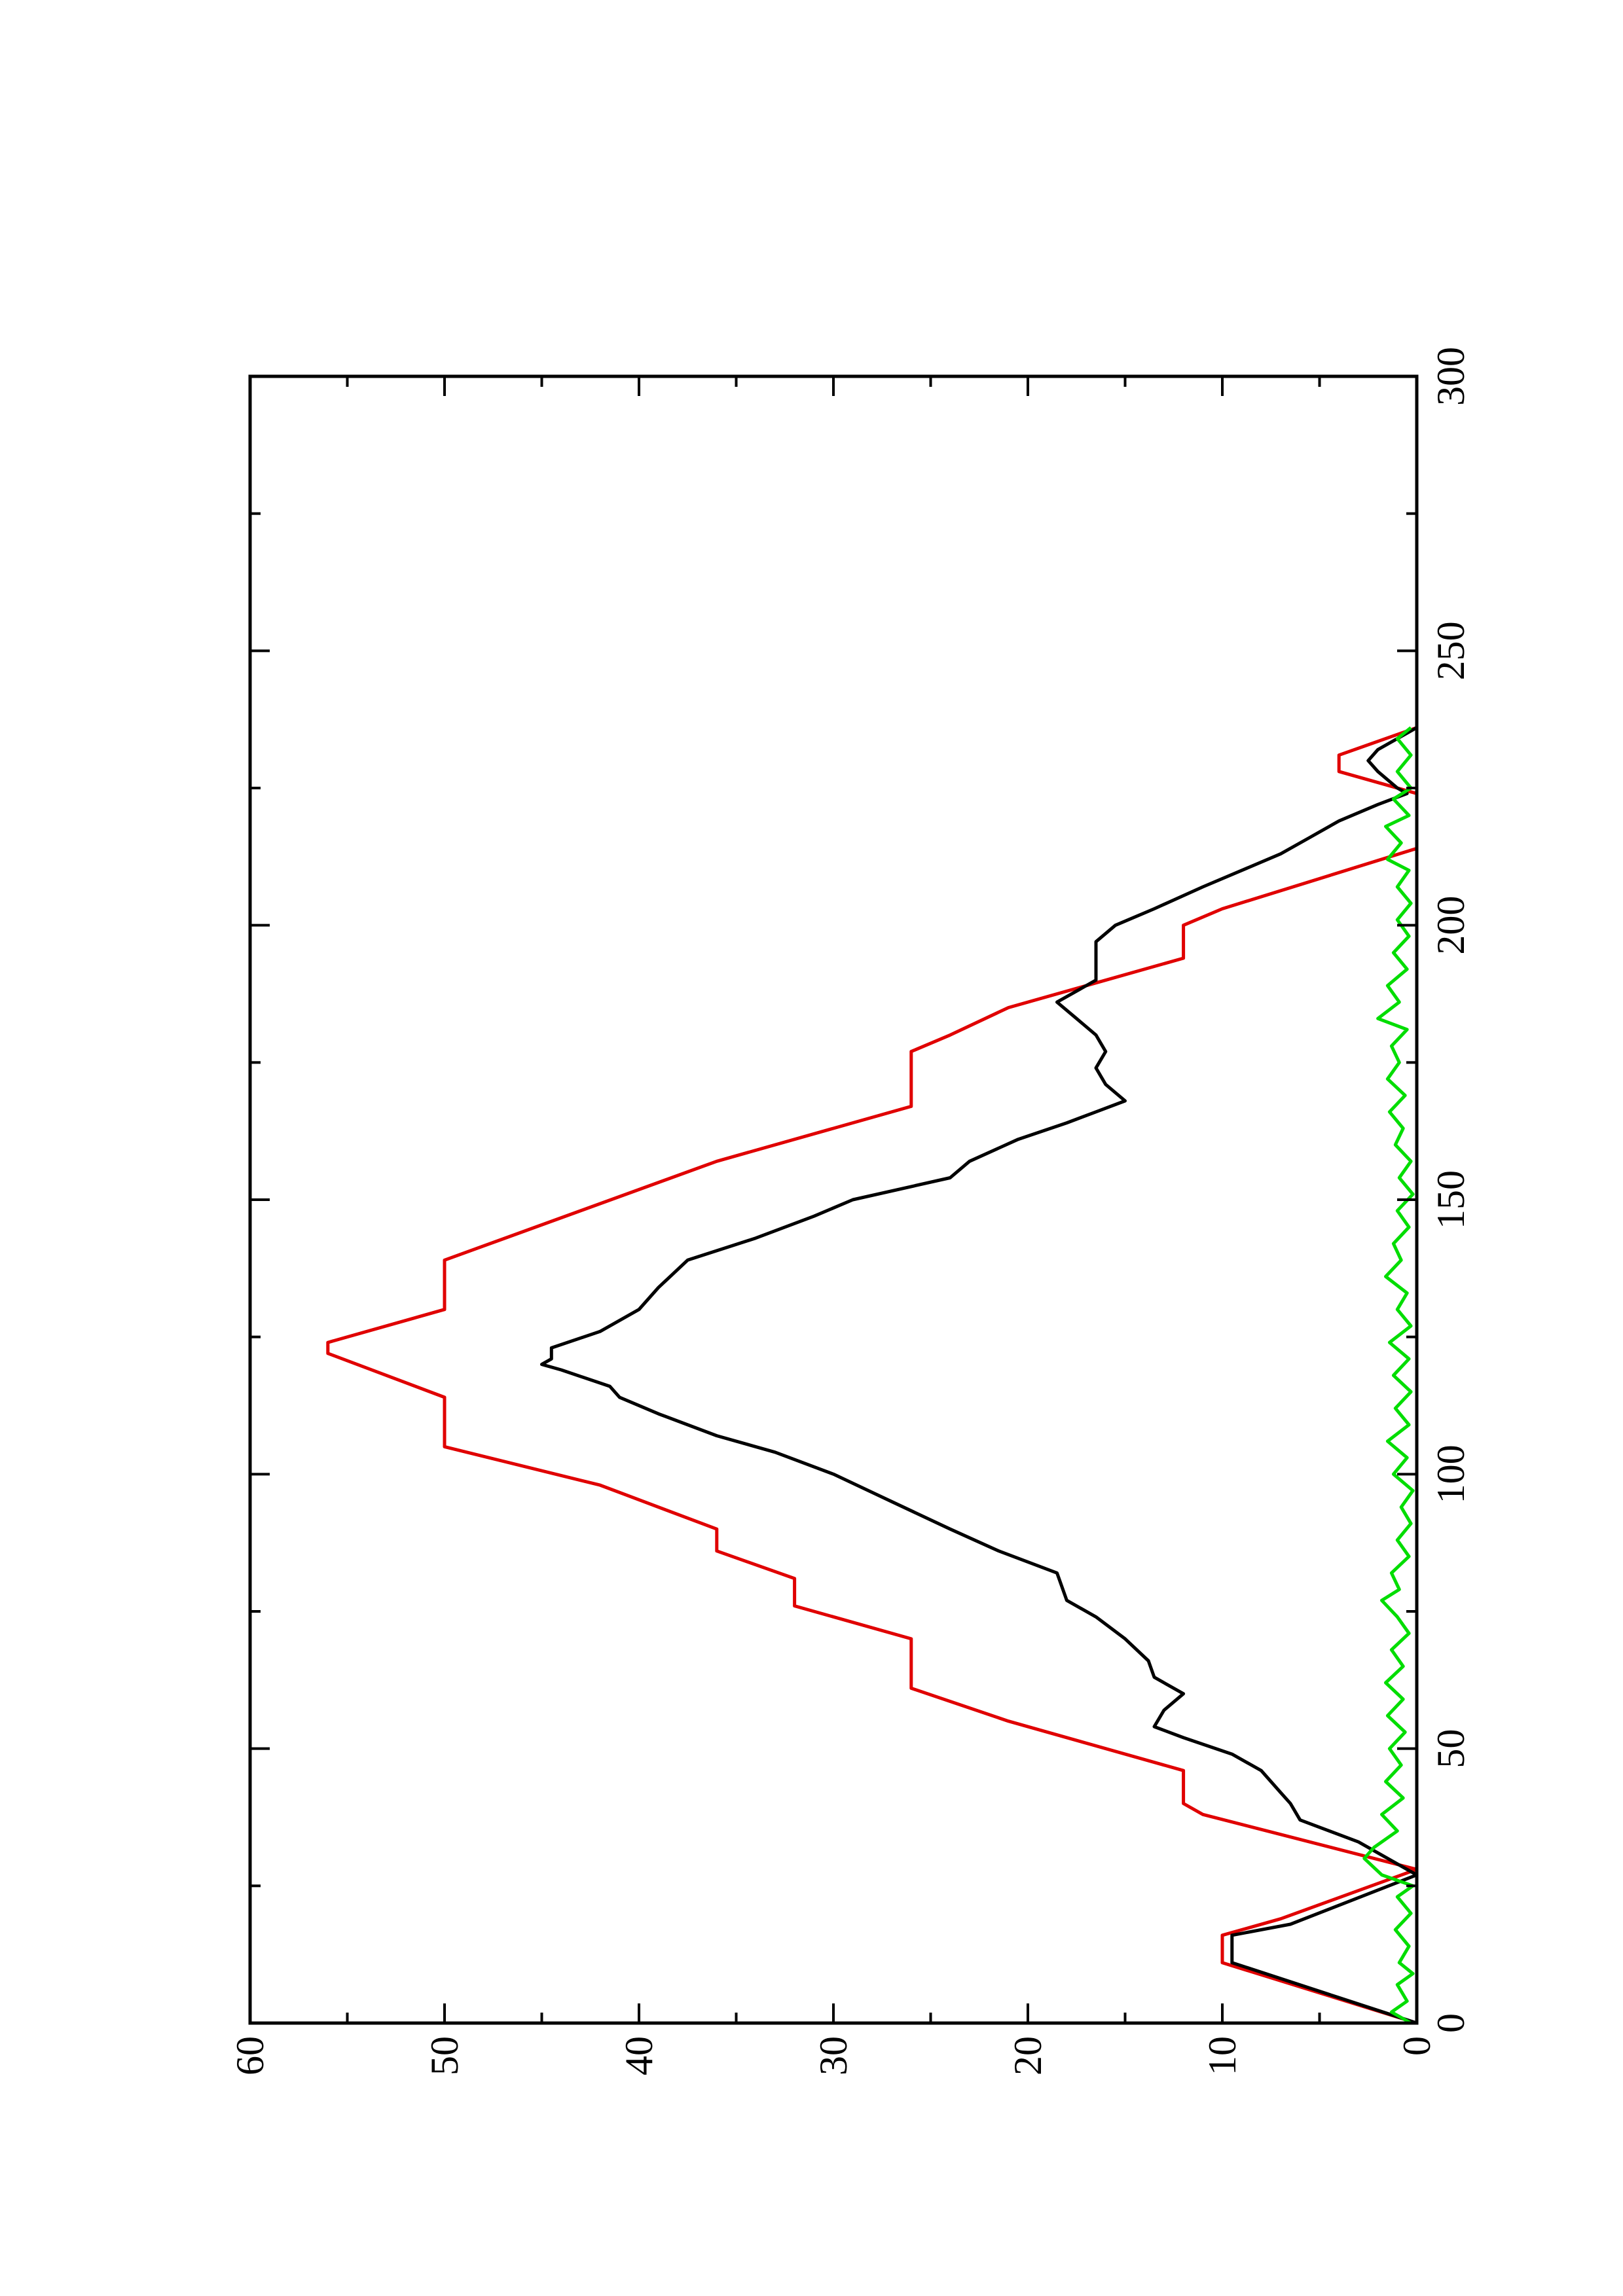 The image size is (1623, 2296). What do you see at coordinates (444, 2055) in the screenshot?
I see `y-tick-label: 50` at bounding box center [444, 2055].